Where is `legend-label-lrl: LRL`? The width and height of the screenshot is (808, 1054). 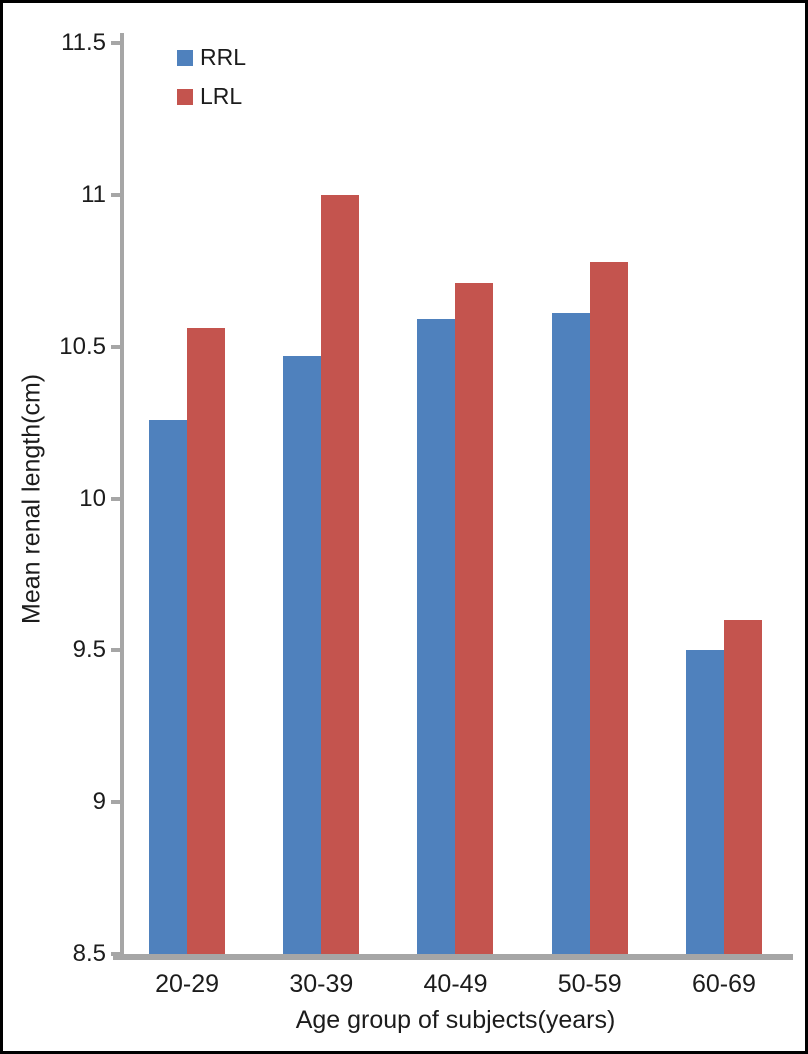
legend-label-lrl: LRL is located at coordinates (221, 96).